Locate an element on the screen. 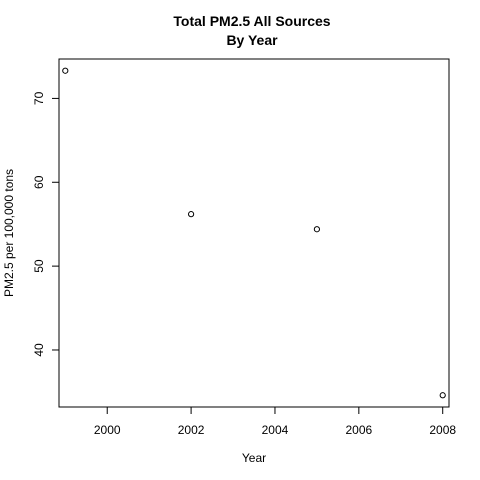  chart-title-line-1: Total PM2.5 All Sources is located at coordinates (251, 21).